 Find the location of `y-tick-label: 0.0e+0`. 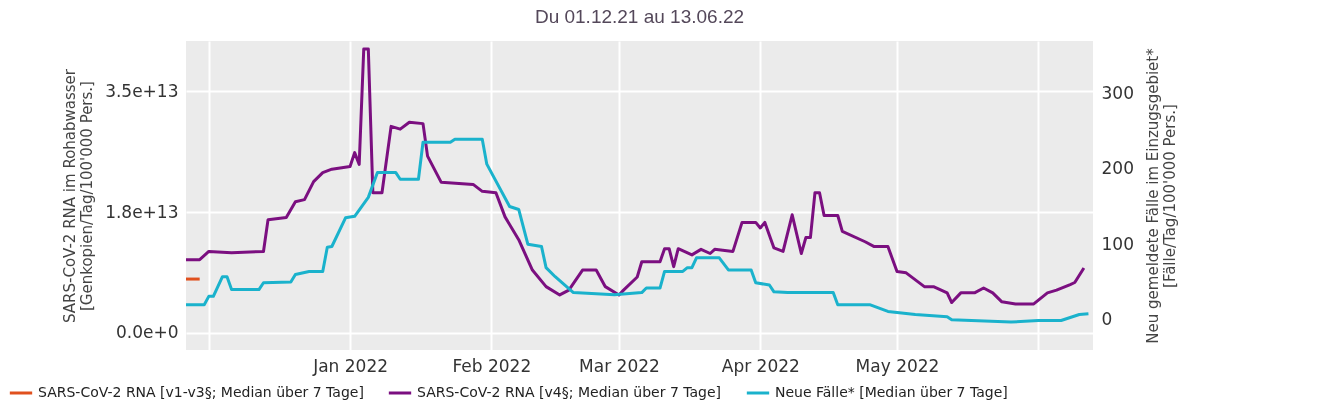

y-tick-label: 0.0e+0 is located at coordinates (147, 332).